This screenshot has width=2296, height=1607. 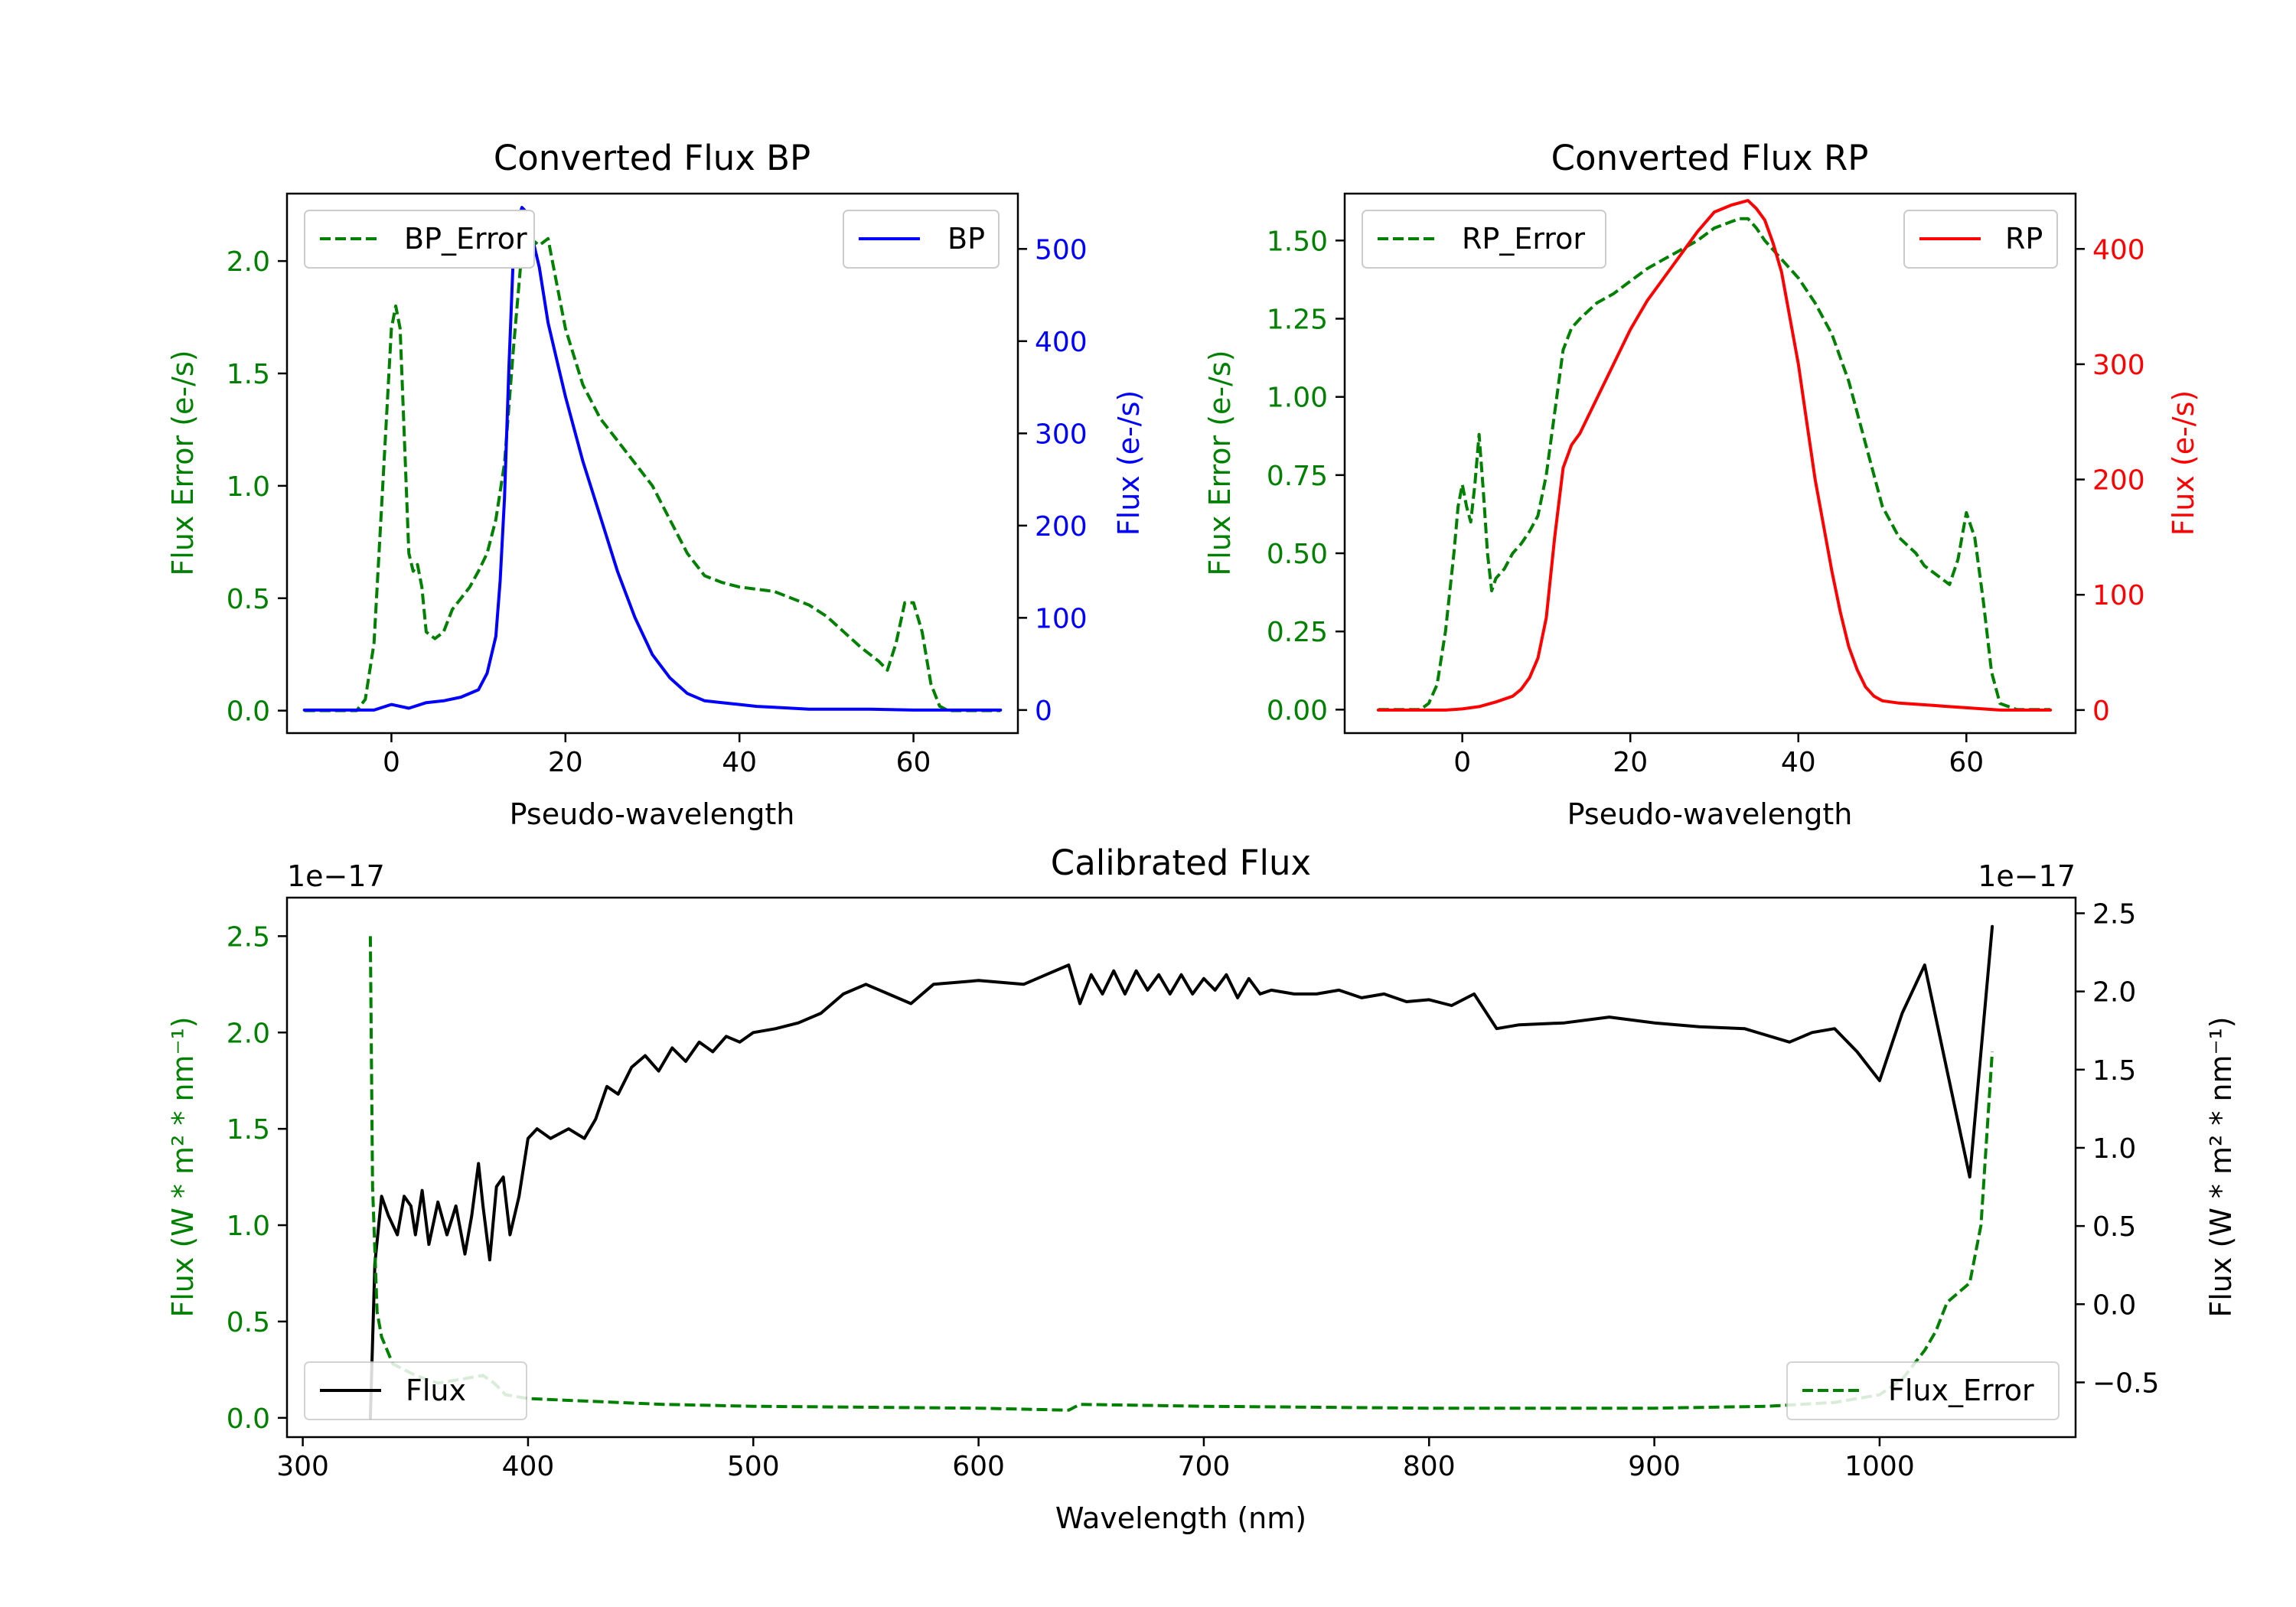 What do you see at coordinates (1710, 158) in the screenshot?
I see `rp-chart-title: Converted Flux RP` at bounding box center [1710, 158].